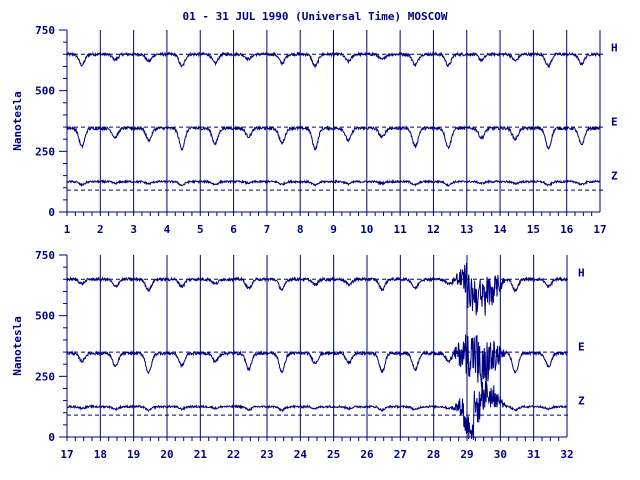 Image resolution: width=640 pixels, height=480 pixels. Describe the element at coordinates (401, 229) in the screenshot. I see `x-tick-label: 11` at that location.